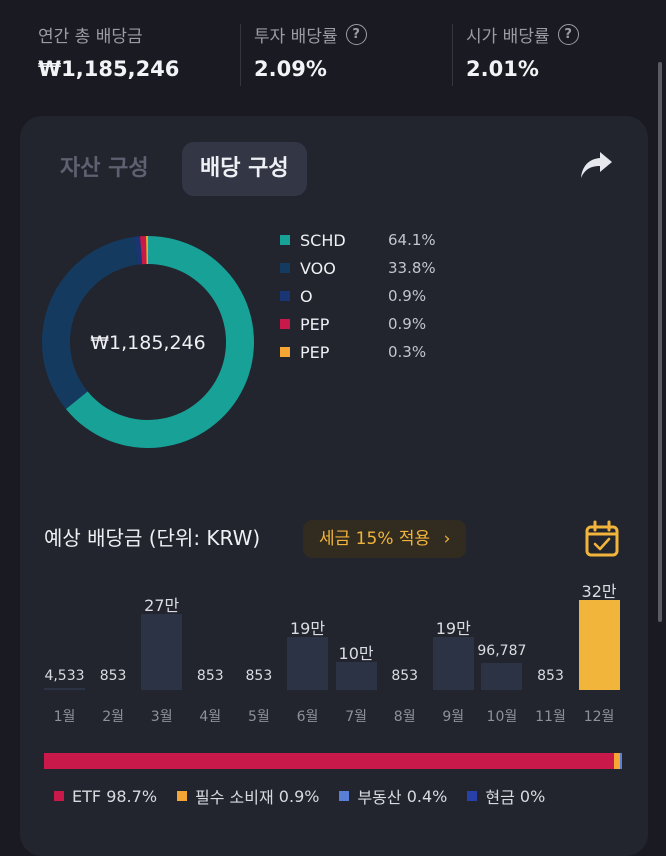 The height and width of the screenshot is (856, 666). I want to click on legend-item-pep: PEP 0.9%, so click(358, 324).